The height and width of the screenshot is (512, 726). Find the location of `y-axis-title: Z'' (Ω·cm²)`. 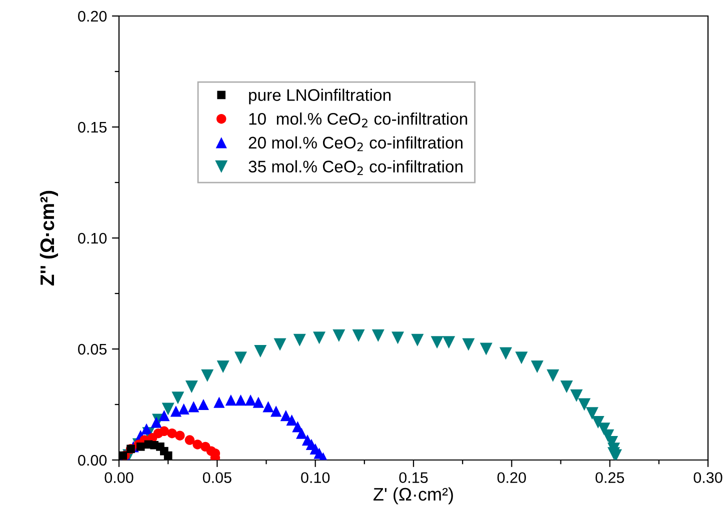

y-axis-title: Z'' (Ω·cm²) is located at coordinates (49, 238).